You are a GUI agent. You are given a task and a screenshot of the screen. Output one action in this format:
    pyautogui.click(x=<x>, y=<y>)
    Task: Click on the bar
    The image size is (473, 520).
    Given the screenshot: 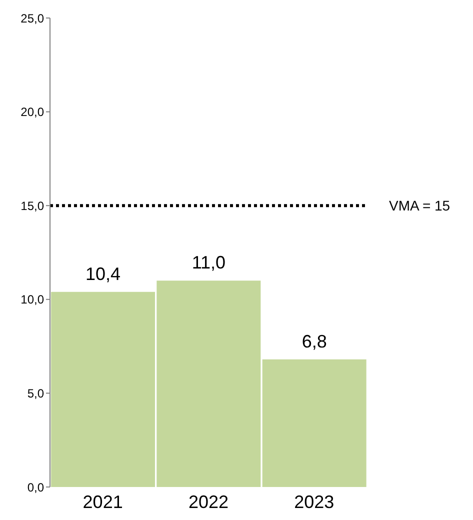 What is the action you would take?
    pyautogui.click(x=314, y=423)
    